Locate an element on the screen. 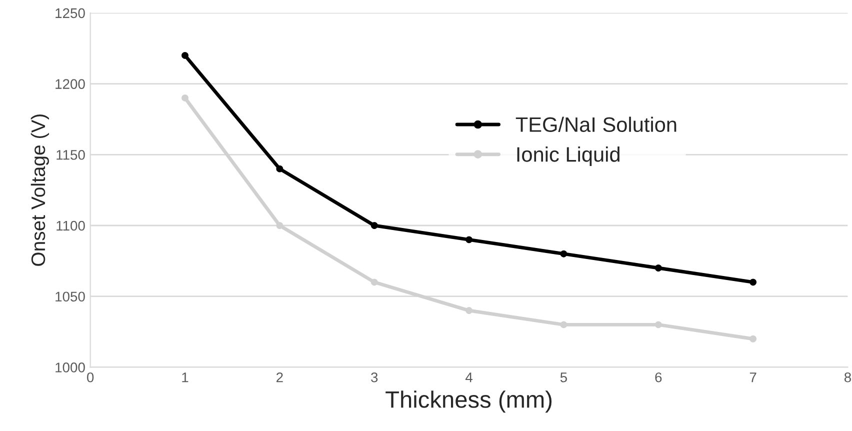 This screenshot has height=431, width=852. x-tick-label: 5 is located at coordinates (563, 377).